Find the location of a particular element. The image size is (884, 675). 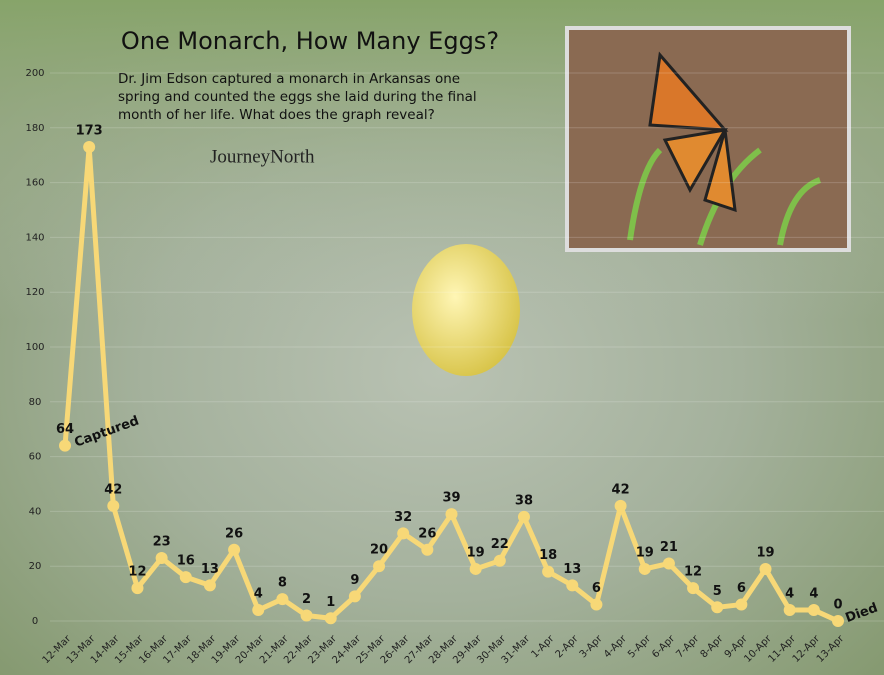

data-label: 9 is located at coordinates (354, 580).